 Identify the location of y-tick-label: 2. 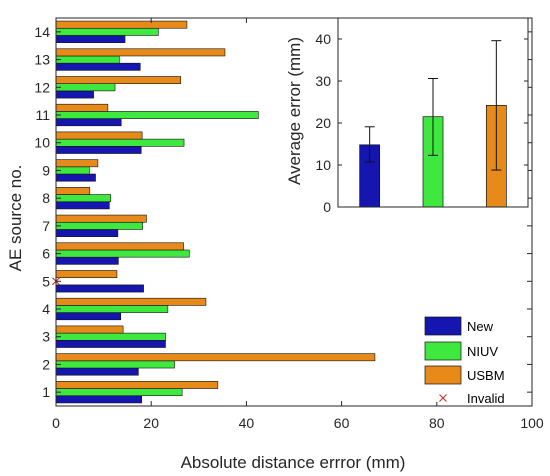
(46, 364).